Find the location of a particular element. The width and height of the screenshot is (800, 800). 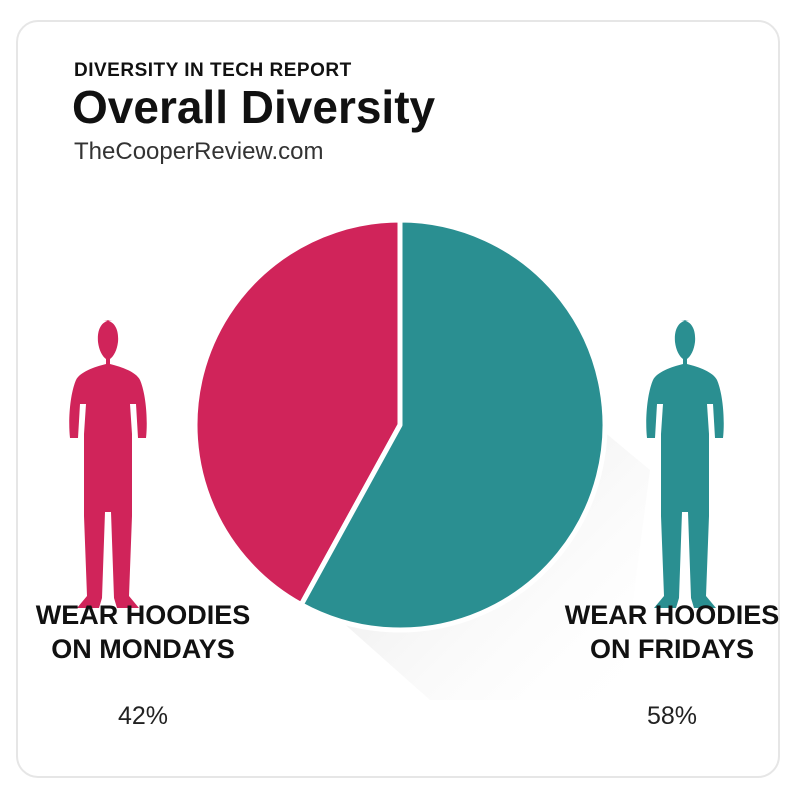

kicker: DIVERSITY IN TECH REPORT is located at coordinates (213, 70).